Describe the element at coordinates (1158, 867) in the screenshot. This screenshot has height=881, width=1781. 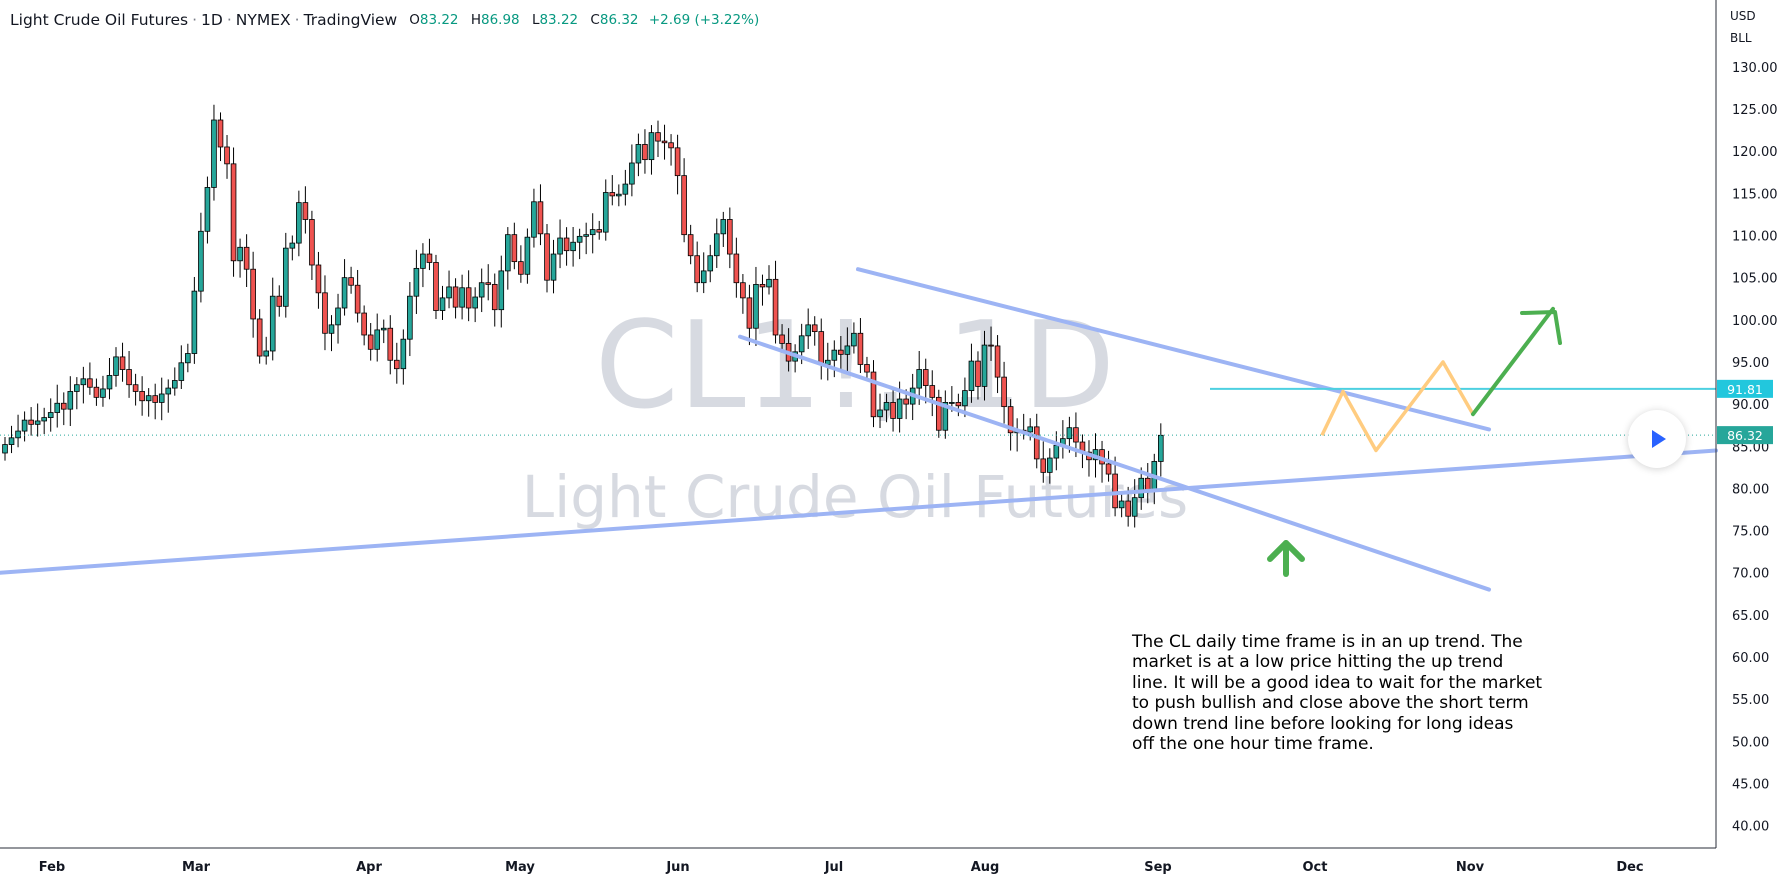
I see `x-tick-label: Sep` at that location.